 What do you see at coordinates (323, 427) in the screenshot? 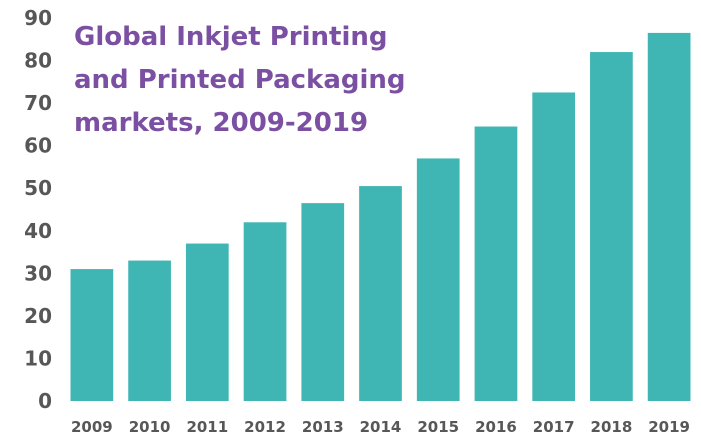
I see `x-tick-label: 2013` at bounding box center [323, 427].